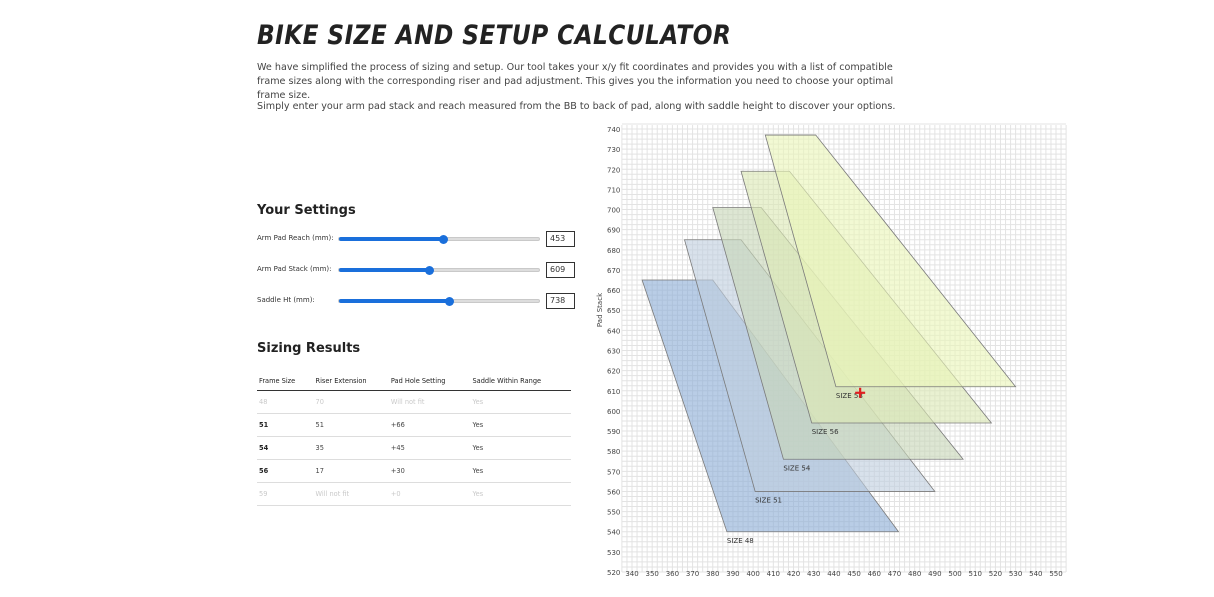 This screenshot has height=597, width=1214. I want to click on x-tick-label: 460, so click(874, 574).